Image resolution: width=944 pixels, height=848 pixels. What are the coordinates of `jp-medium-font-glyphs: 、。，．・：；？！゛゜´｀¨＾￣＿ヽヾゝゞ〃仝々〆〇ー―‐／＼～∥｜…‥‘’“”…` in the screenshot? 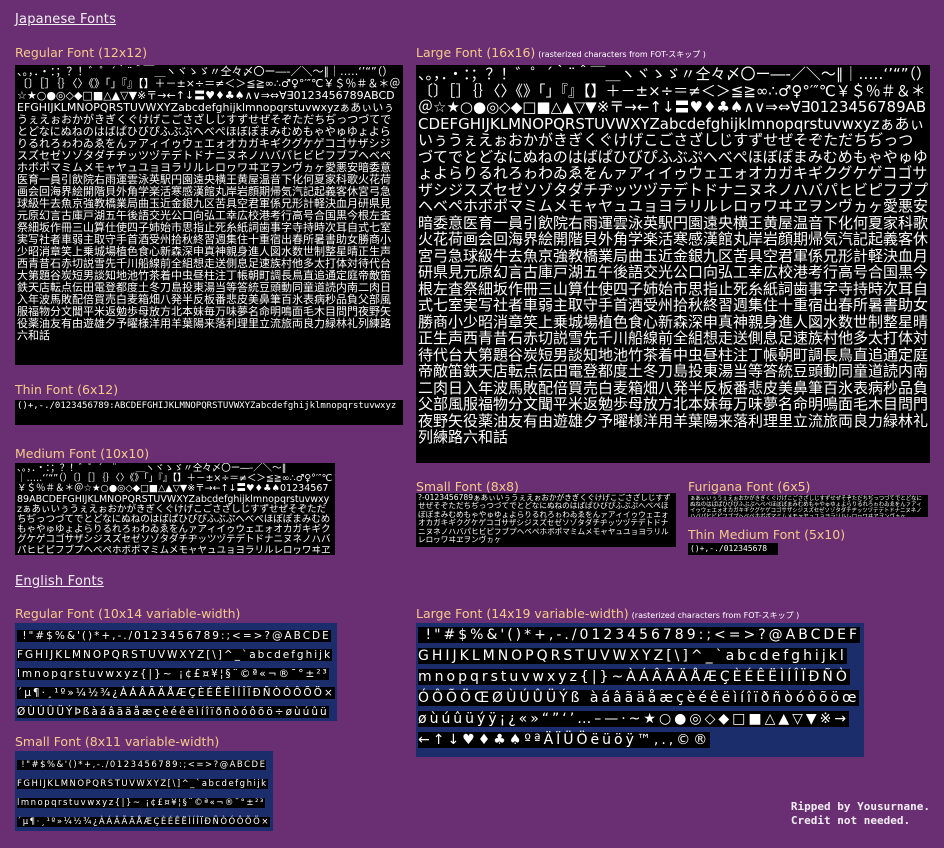 It's located at (175, 509).